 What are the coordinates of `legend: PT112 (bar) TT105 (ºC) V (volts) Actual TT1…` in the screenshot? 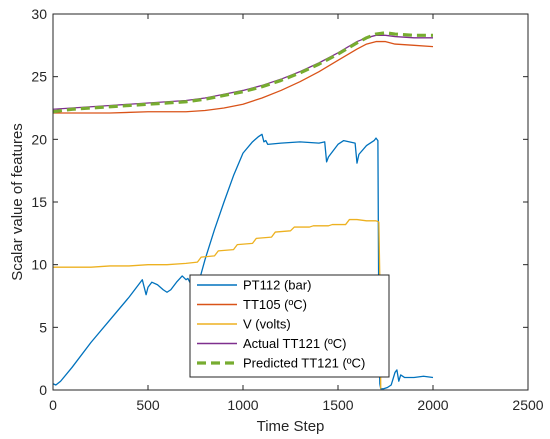 It's located at (289, 326).